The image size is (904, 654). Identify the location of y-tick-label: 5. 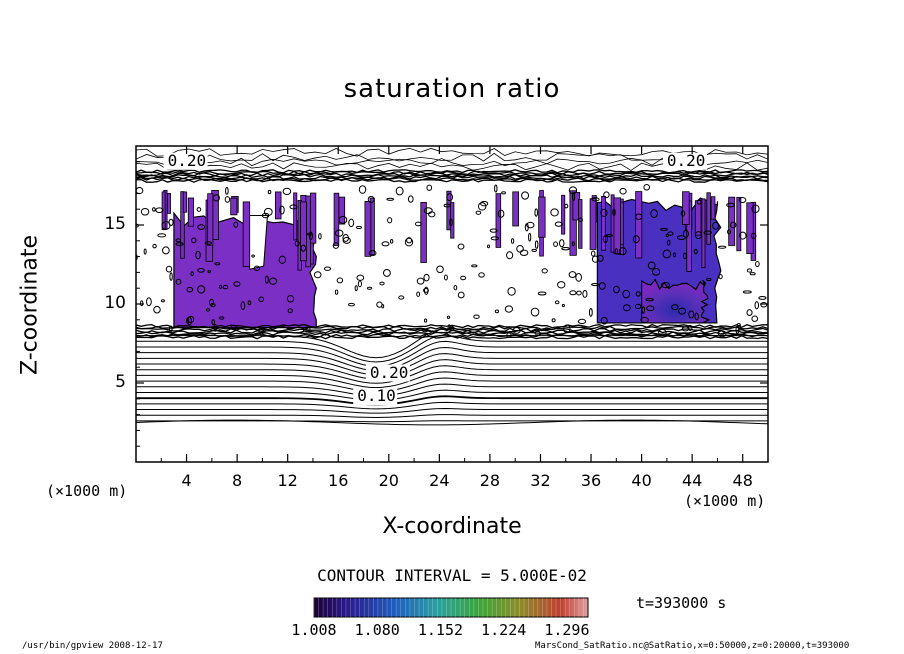
(120, 382).